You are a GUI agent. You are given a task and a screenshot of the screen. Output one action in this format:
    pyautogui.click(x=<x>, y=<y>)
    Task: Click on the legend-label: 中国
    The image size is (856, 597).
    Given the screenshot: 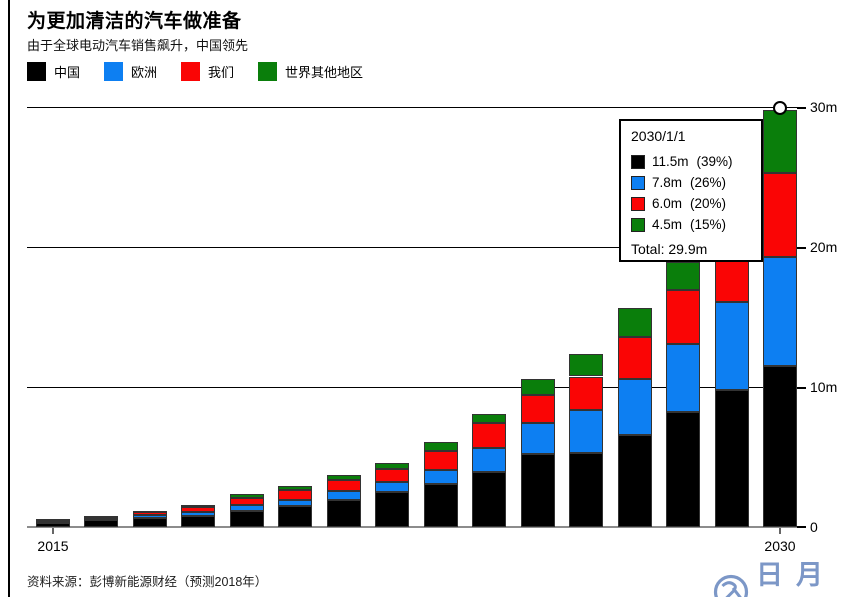 What is the action you would take?
    pyautogui.click(x=67, y=72)
    